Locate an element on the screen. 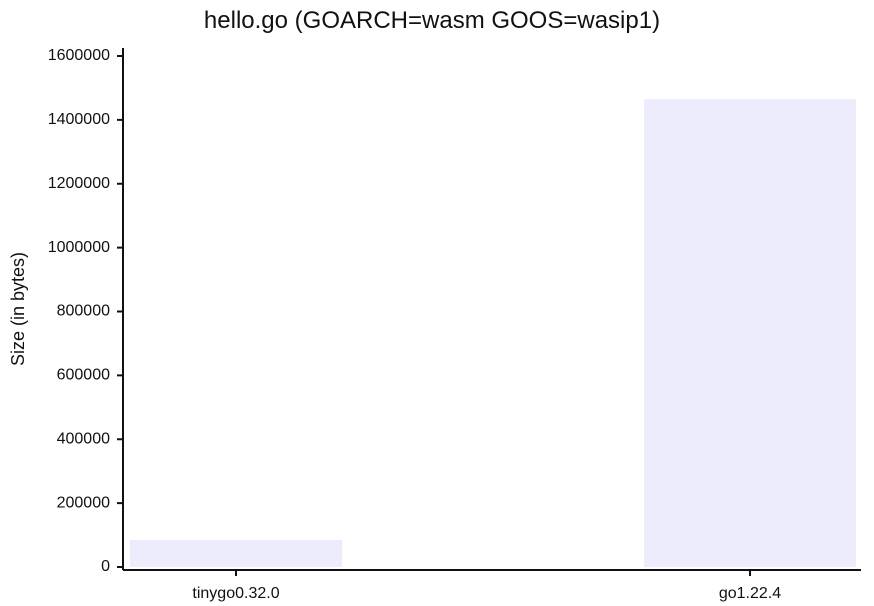  y-tick-label: 600000 is located at coordinates (83, 375).